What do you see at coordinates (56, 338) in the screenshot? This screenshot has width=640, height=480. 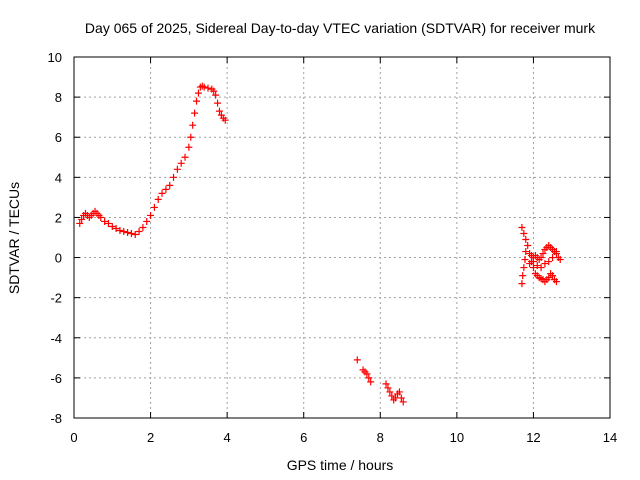 I see `y-tick-label: -4` at bounding box center [56, 338].